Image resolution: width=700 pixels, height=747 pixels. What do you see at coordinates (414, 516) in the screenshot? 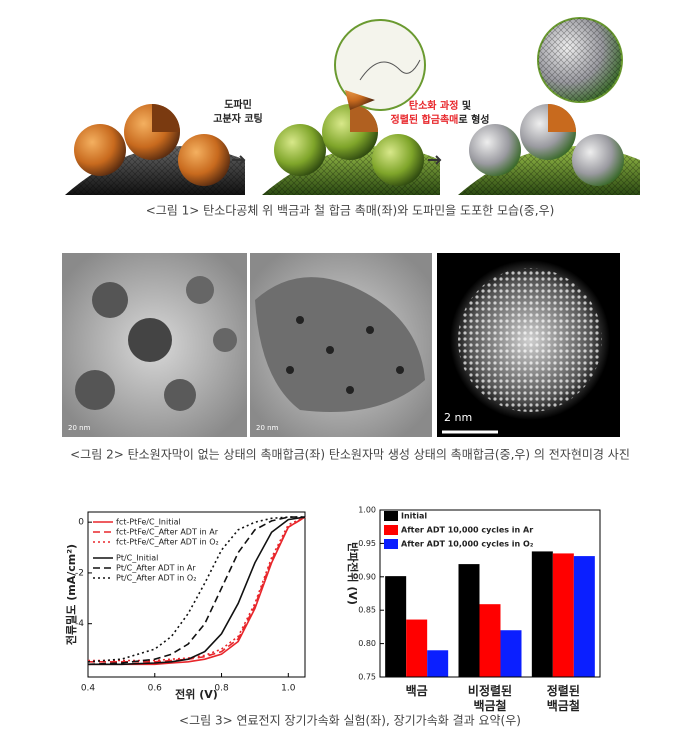
I see `legend-label: Initial` at bounding box center [414, 516].